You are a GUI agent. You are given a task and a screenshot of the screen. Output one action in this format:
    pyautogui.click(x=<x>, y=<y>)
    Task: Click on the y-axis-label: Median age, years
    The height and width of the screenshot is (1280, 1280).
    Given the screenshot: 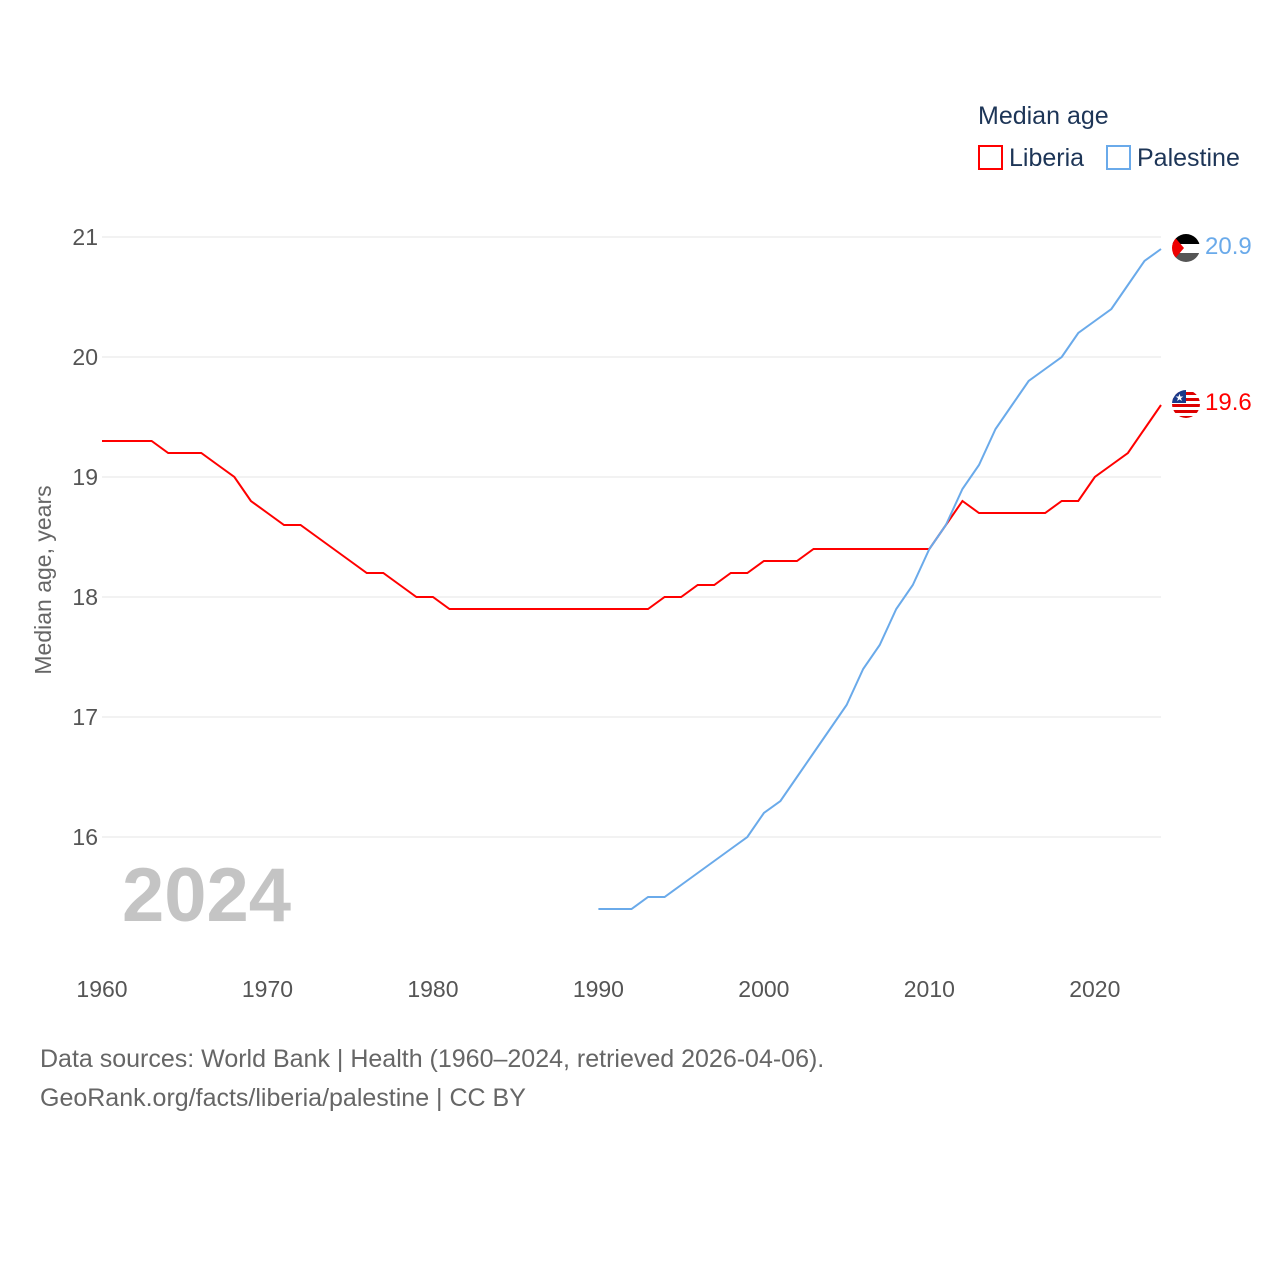 What is the action you would take?
    pyautogui.click(x=43, y=579)
    